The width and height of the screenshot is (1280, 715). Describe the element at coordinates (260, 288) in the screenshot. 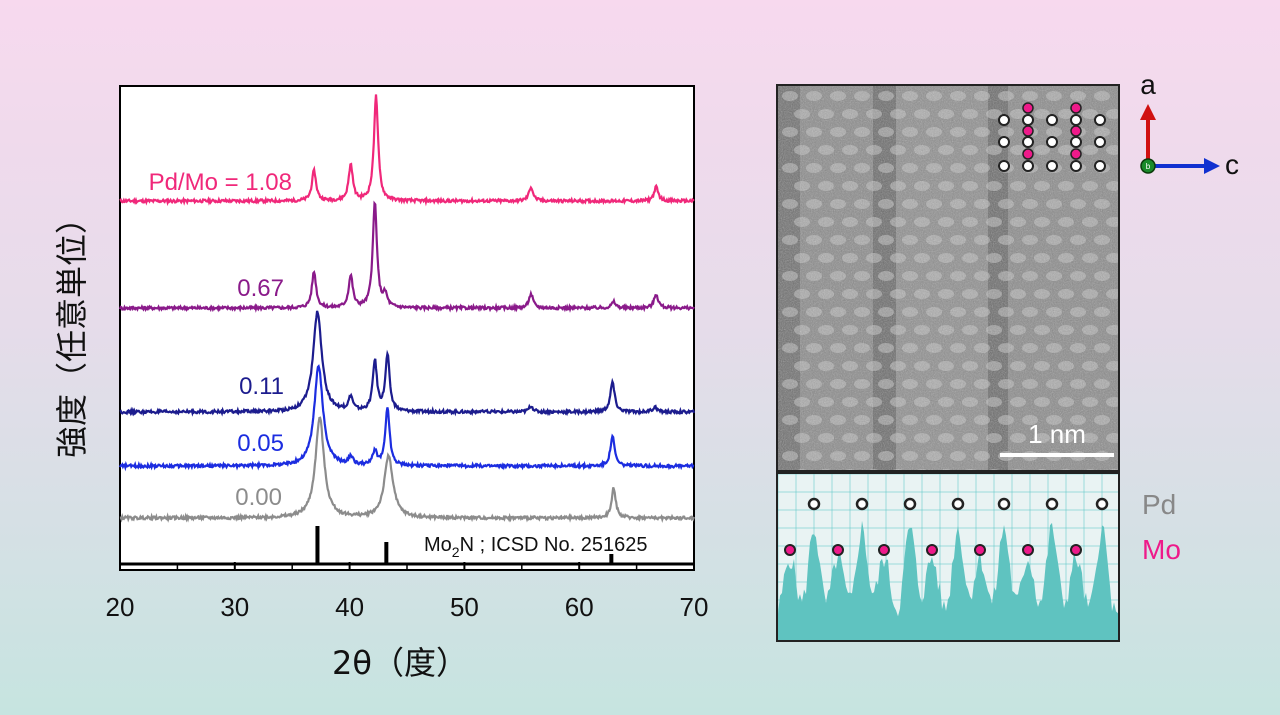

I see `series-label-1: 0.67` at that location.